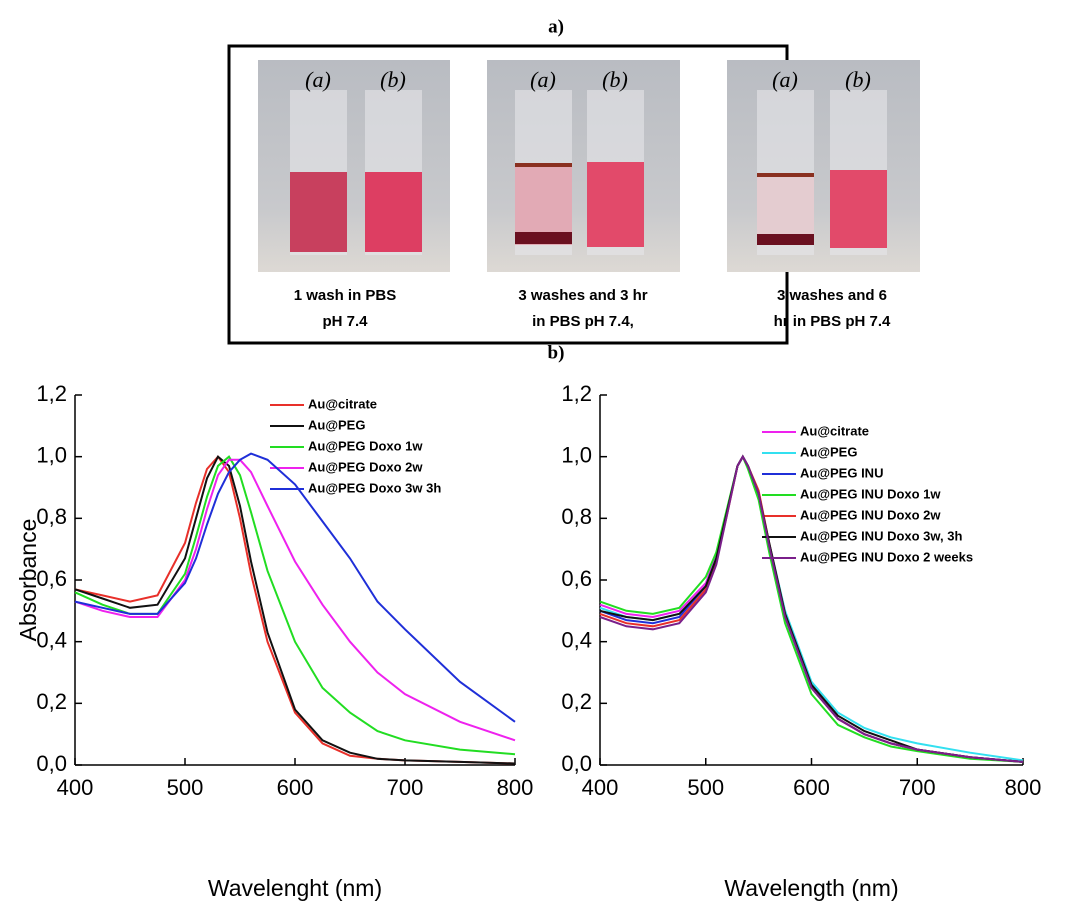 The width and height of the screenshot is (1070, 912). Describe the element at coordinates (556, 26) in the screenshot. I see `panel-label: a)` at that location.